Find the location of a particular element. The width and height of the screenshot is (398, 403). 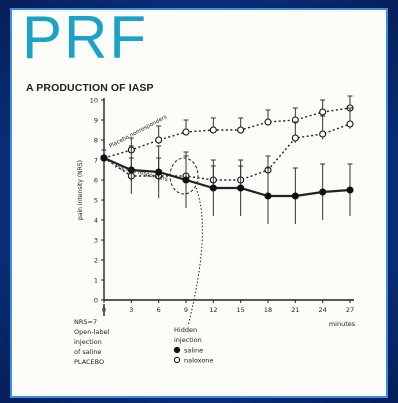

x-tick-label: 15 is located at coordinates (241, 310).